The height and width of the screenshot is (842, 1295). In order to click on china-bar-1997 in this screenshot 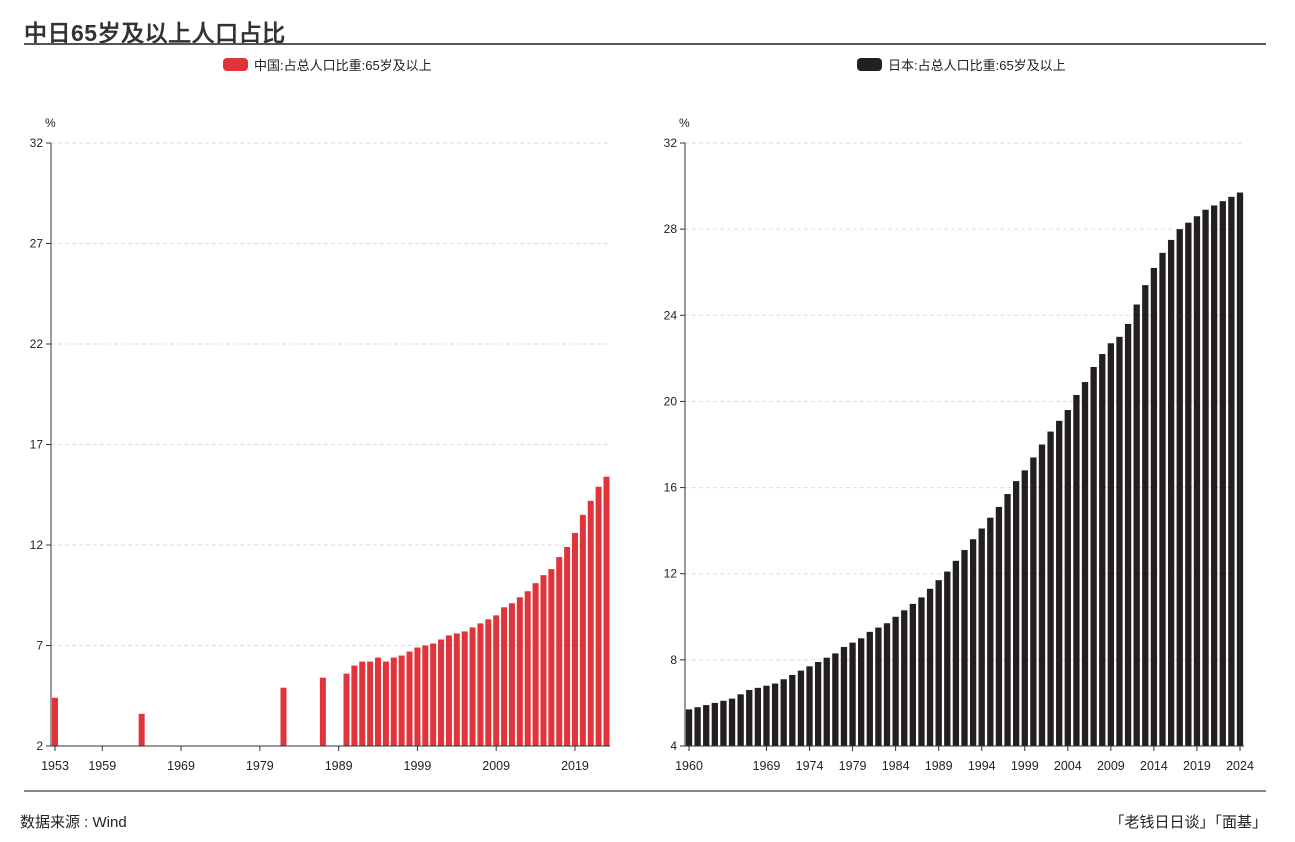, I will do `click(401, 700)`.